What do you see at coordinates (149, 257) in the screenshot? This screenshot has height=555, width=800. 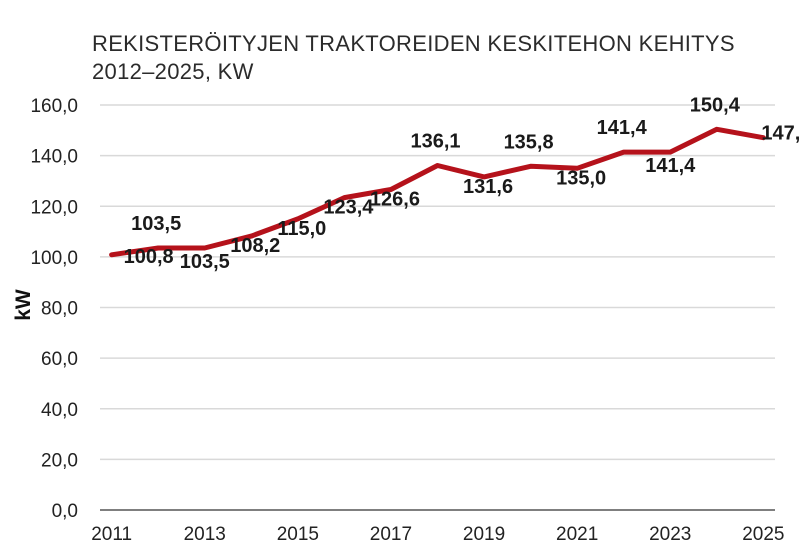 I see `data-label: 100,8` at bounding box center [149, 257].